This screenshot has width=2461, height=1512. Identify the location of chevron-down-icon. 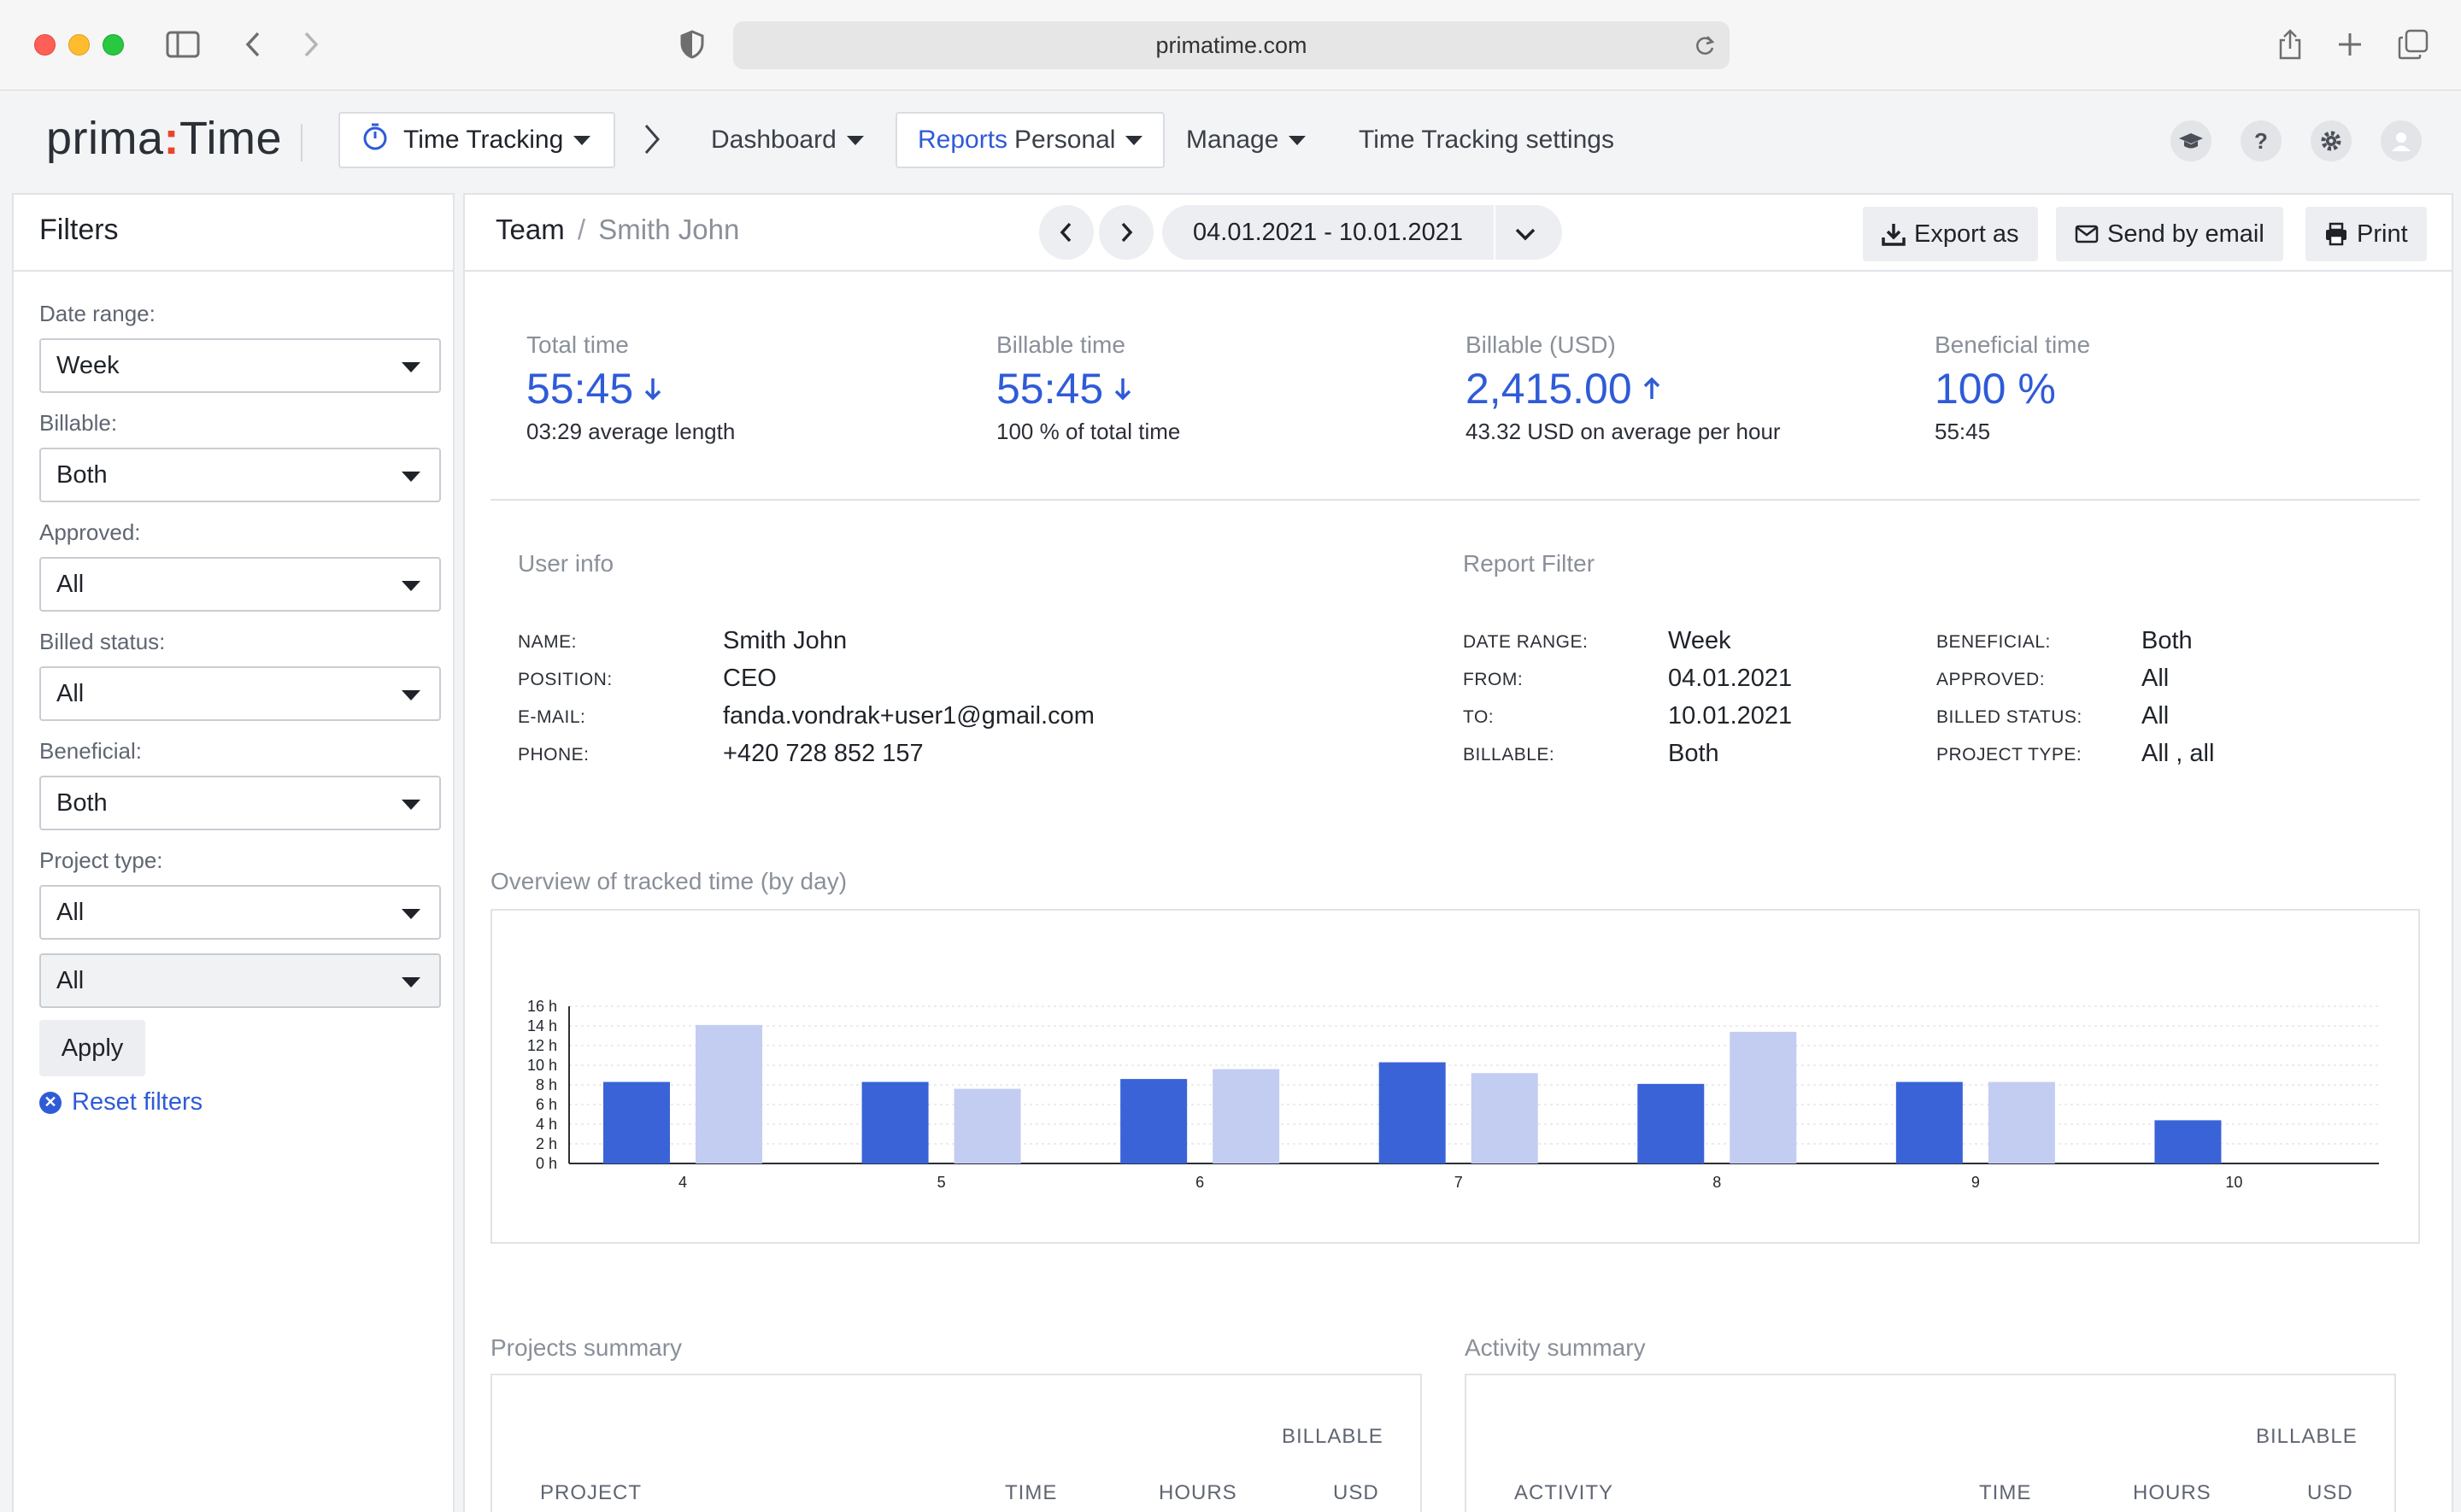
(1525, 234).